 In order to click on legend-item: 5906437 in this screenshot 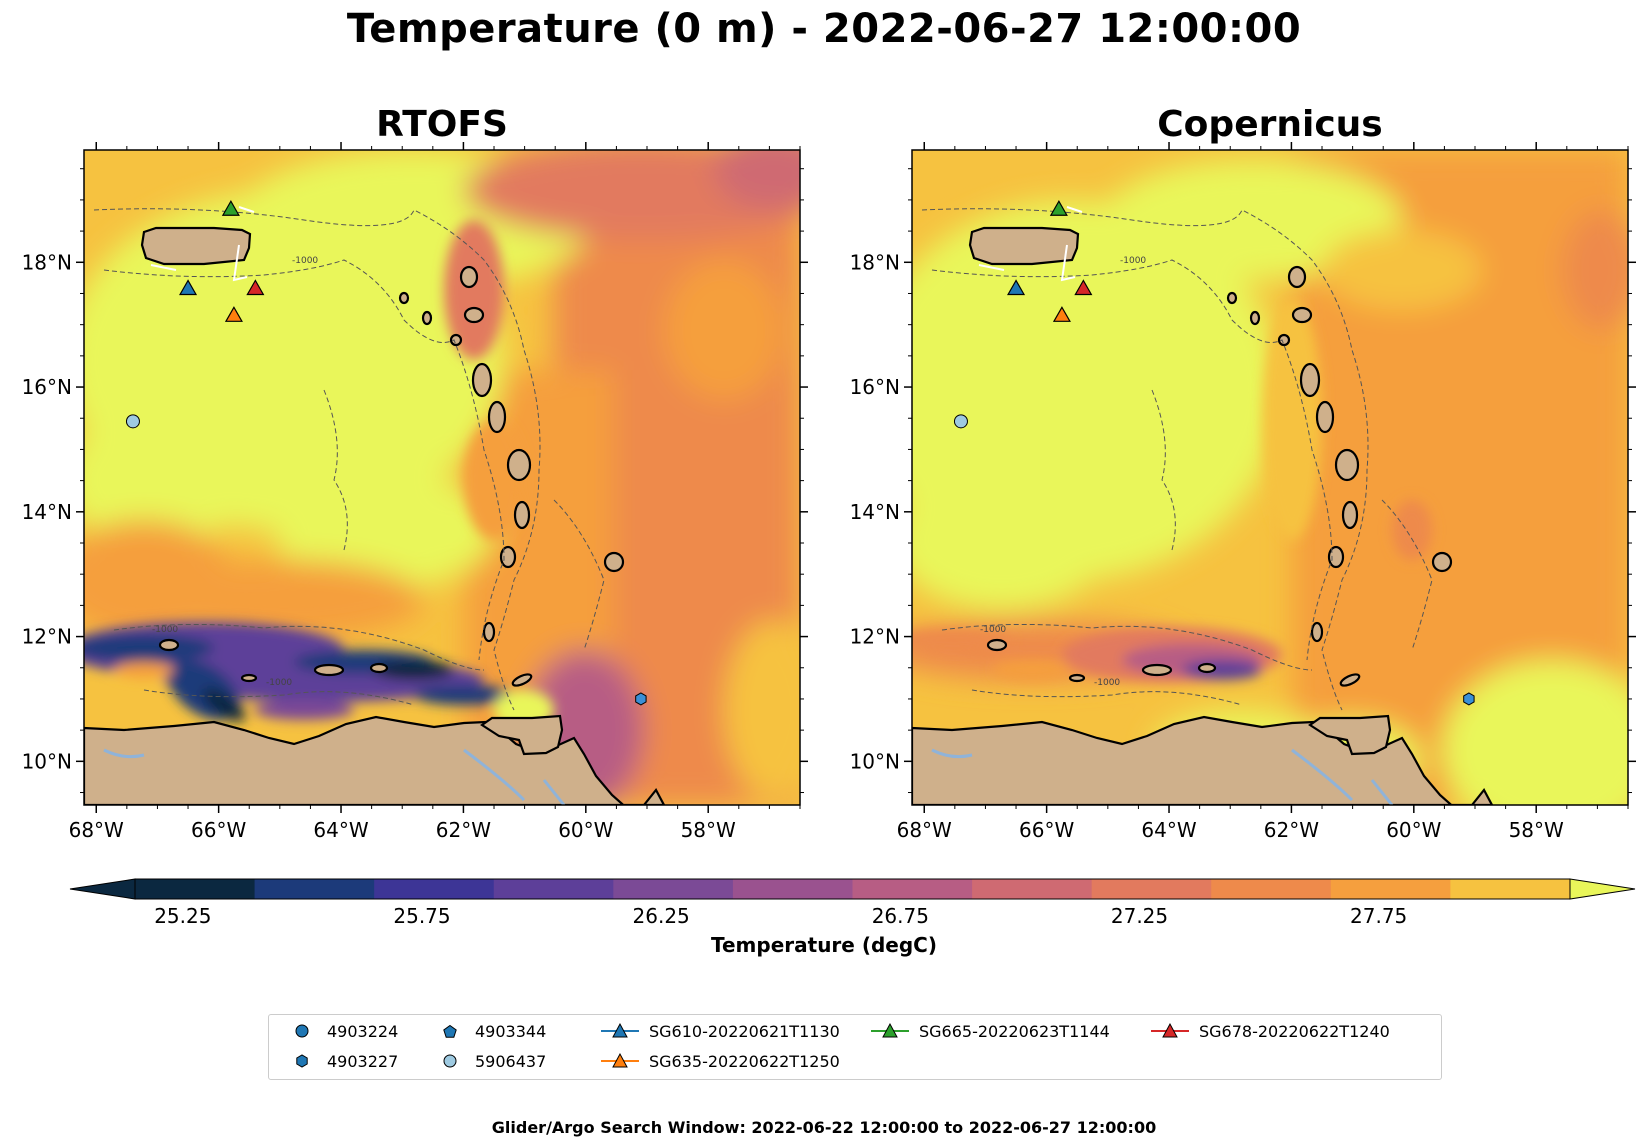, I will do `click(492, 1061)`.